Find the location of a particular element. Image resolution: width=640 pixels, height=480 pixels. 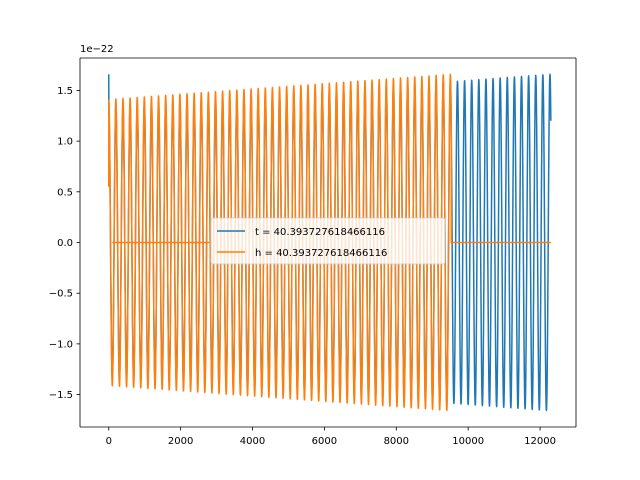

x-tick-label: 6000 is located at coordinates (324, 441).